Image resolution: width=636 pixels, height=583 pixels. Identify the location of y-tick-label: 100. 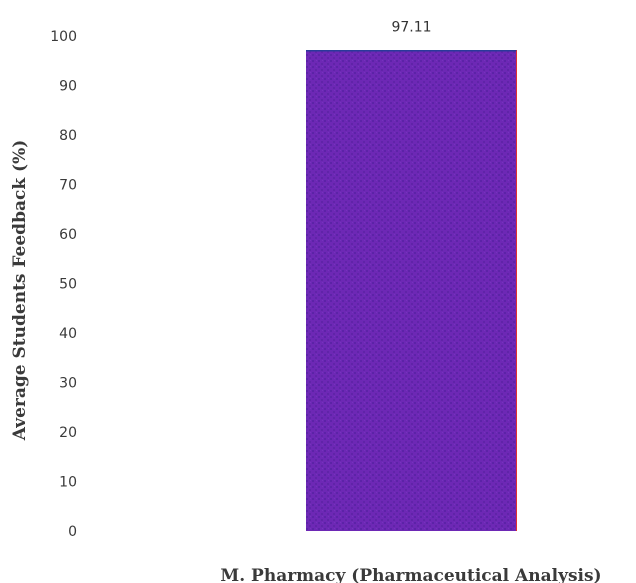
(63, 37).